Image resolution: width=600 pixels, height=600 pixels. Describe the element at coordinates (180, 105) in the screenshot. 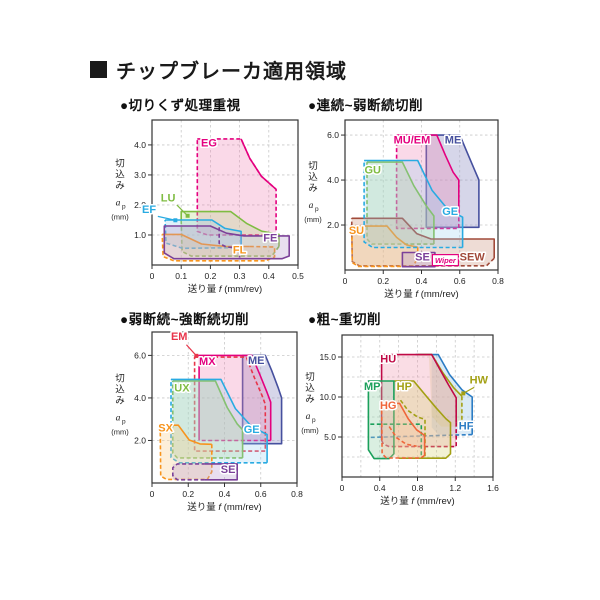

I see `subtitle-chip-control: ●切りくず処理重視` at that location.